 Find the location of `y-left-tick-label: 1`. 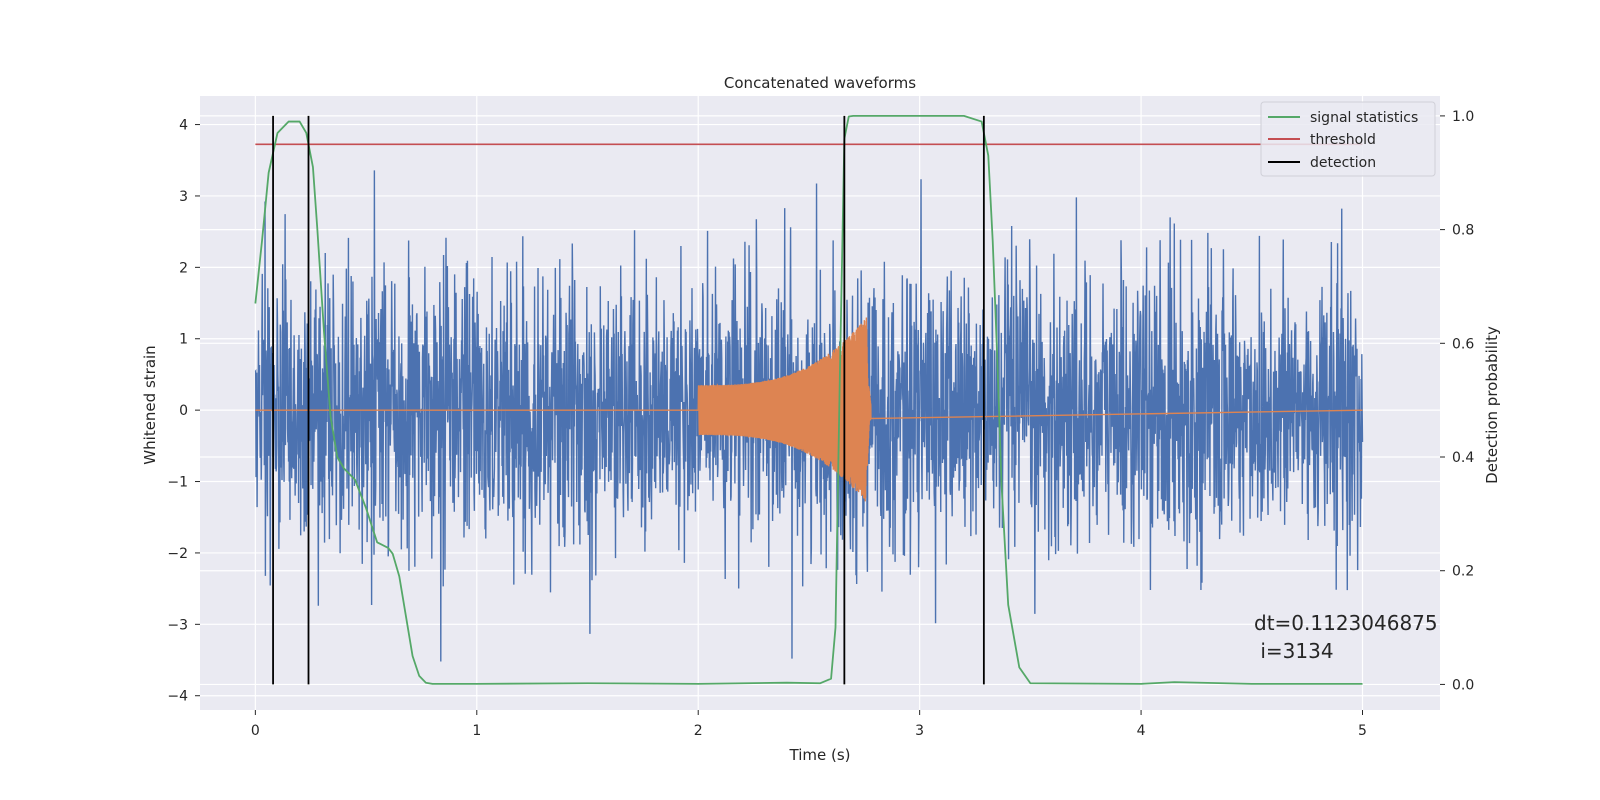

y-left-tick-label: 1 is located at coordinates (183, 340).